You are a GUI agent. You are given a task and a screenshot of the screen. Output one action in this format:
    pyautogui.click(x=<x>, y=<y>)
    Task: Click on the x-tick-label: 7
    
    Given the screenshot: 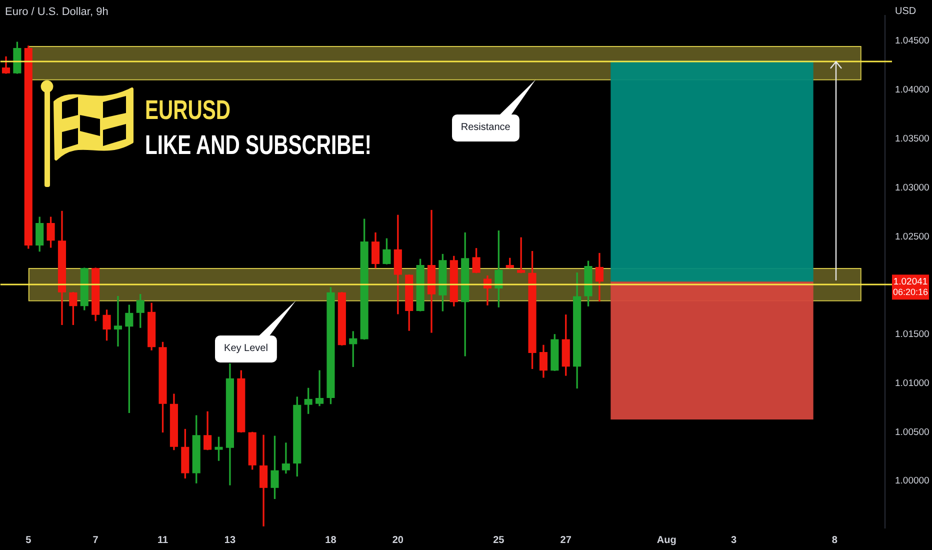 What is the action you would take?
    pyautogui.click(x=95, y=540)
    